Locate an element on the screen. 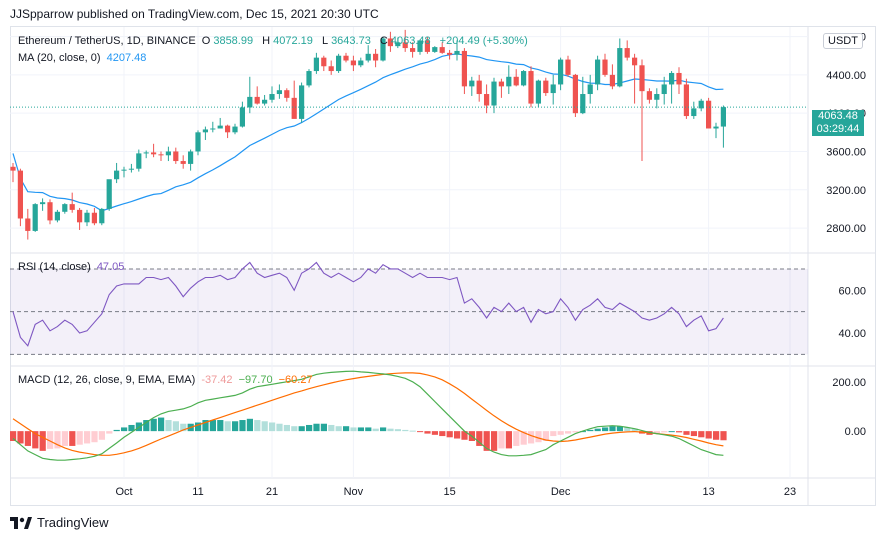 This screenshot has width=886, height=541. countdown-tag: 03:29:44 is located at coordinates (838, 129).